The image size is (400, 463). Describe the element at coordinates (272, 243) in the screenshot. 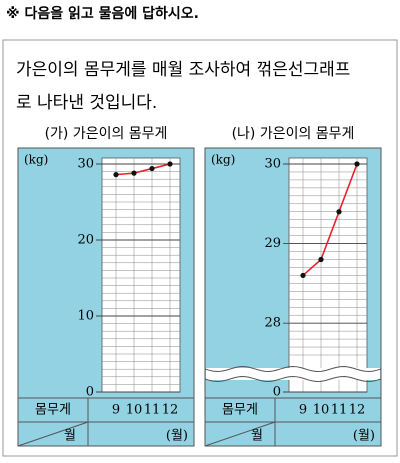

I see `y-tick-label: 29` at that location.